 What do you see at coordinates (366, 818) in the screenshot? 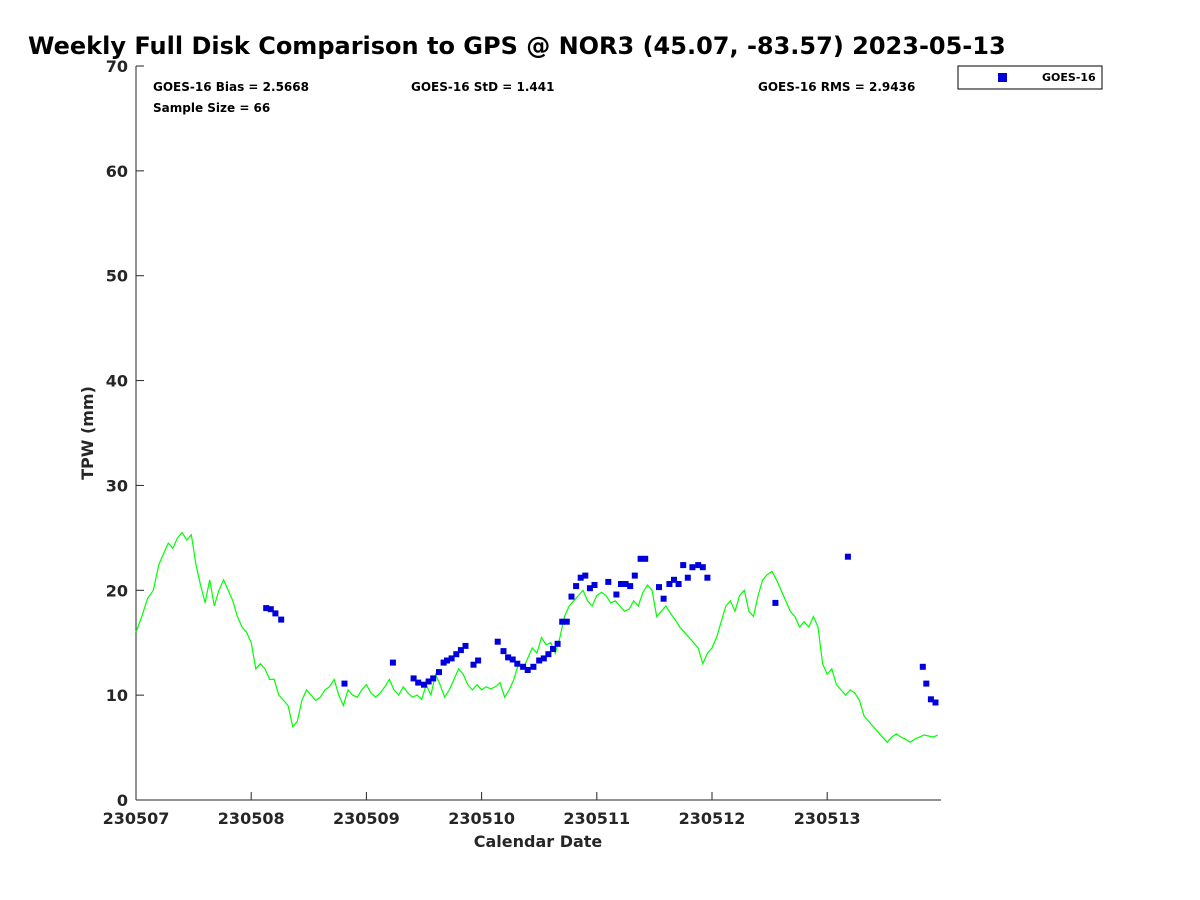
I see `x-tick-label: 230509` at bounding box center [366, 818].